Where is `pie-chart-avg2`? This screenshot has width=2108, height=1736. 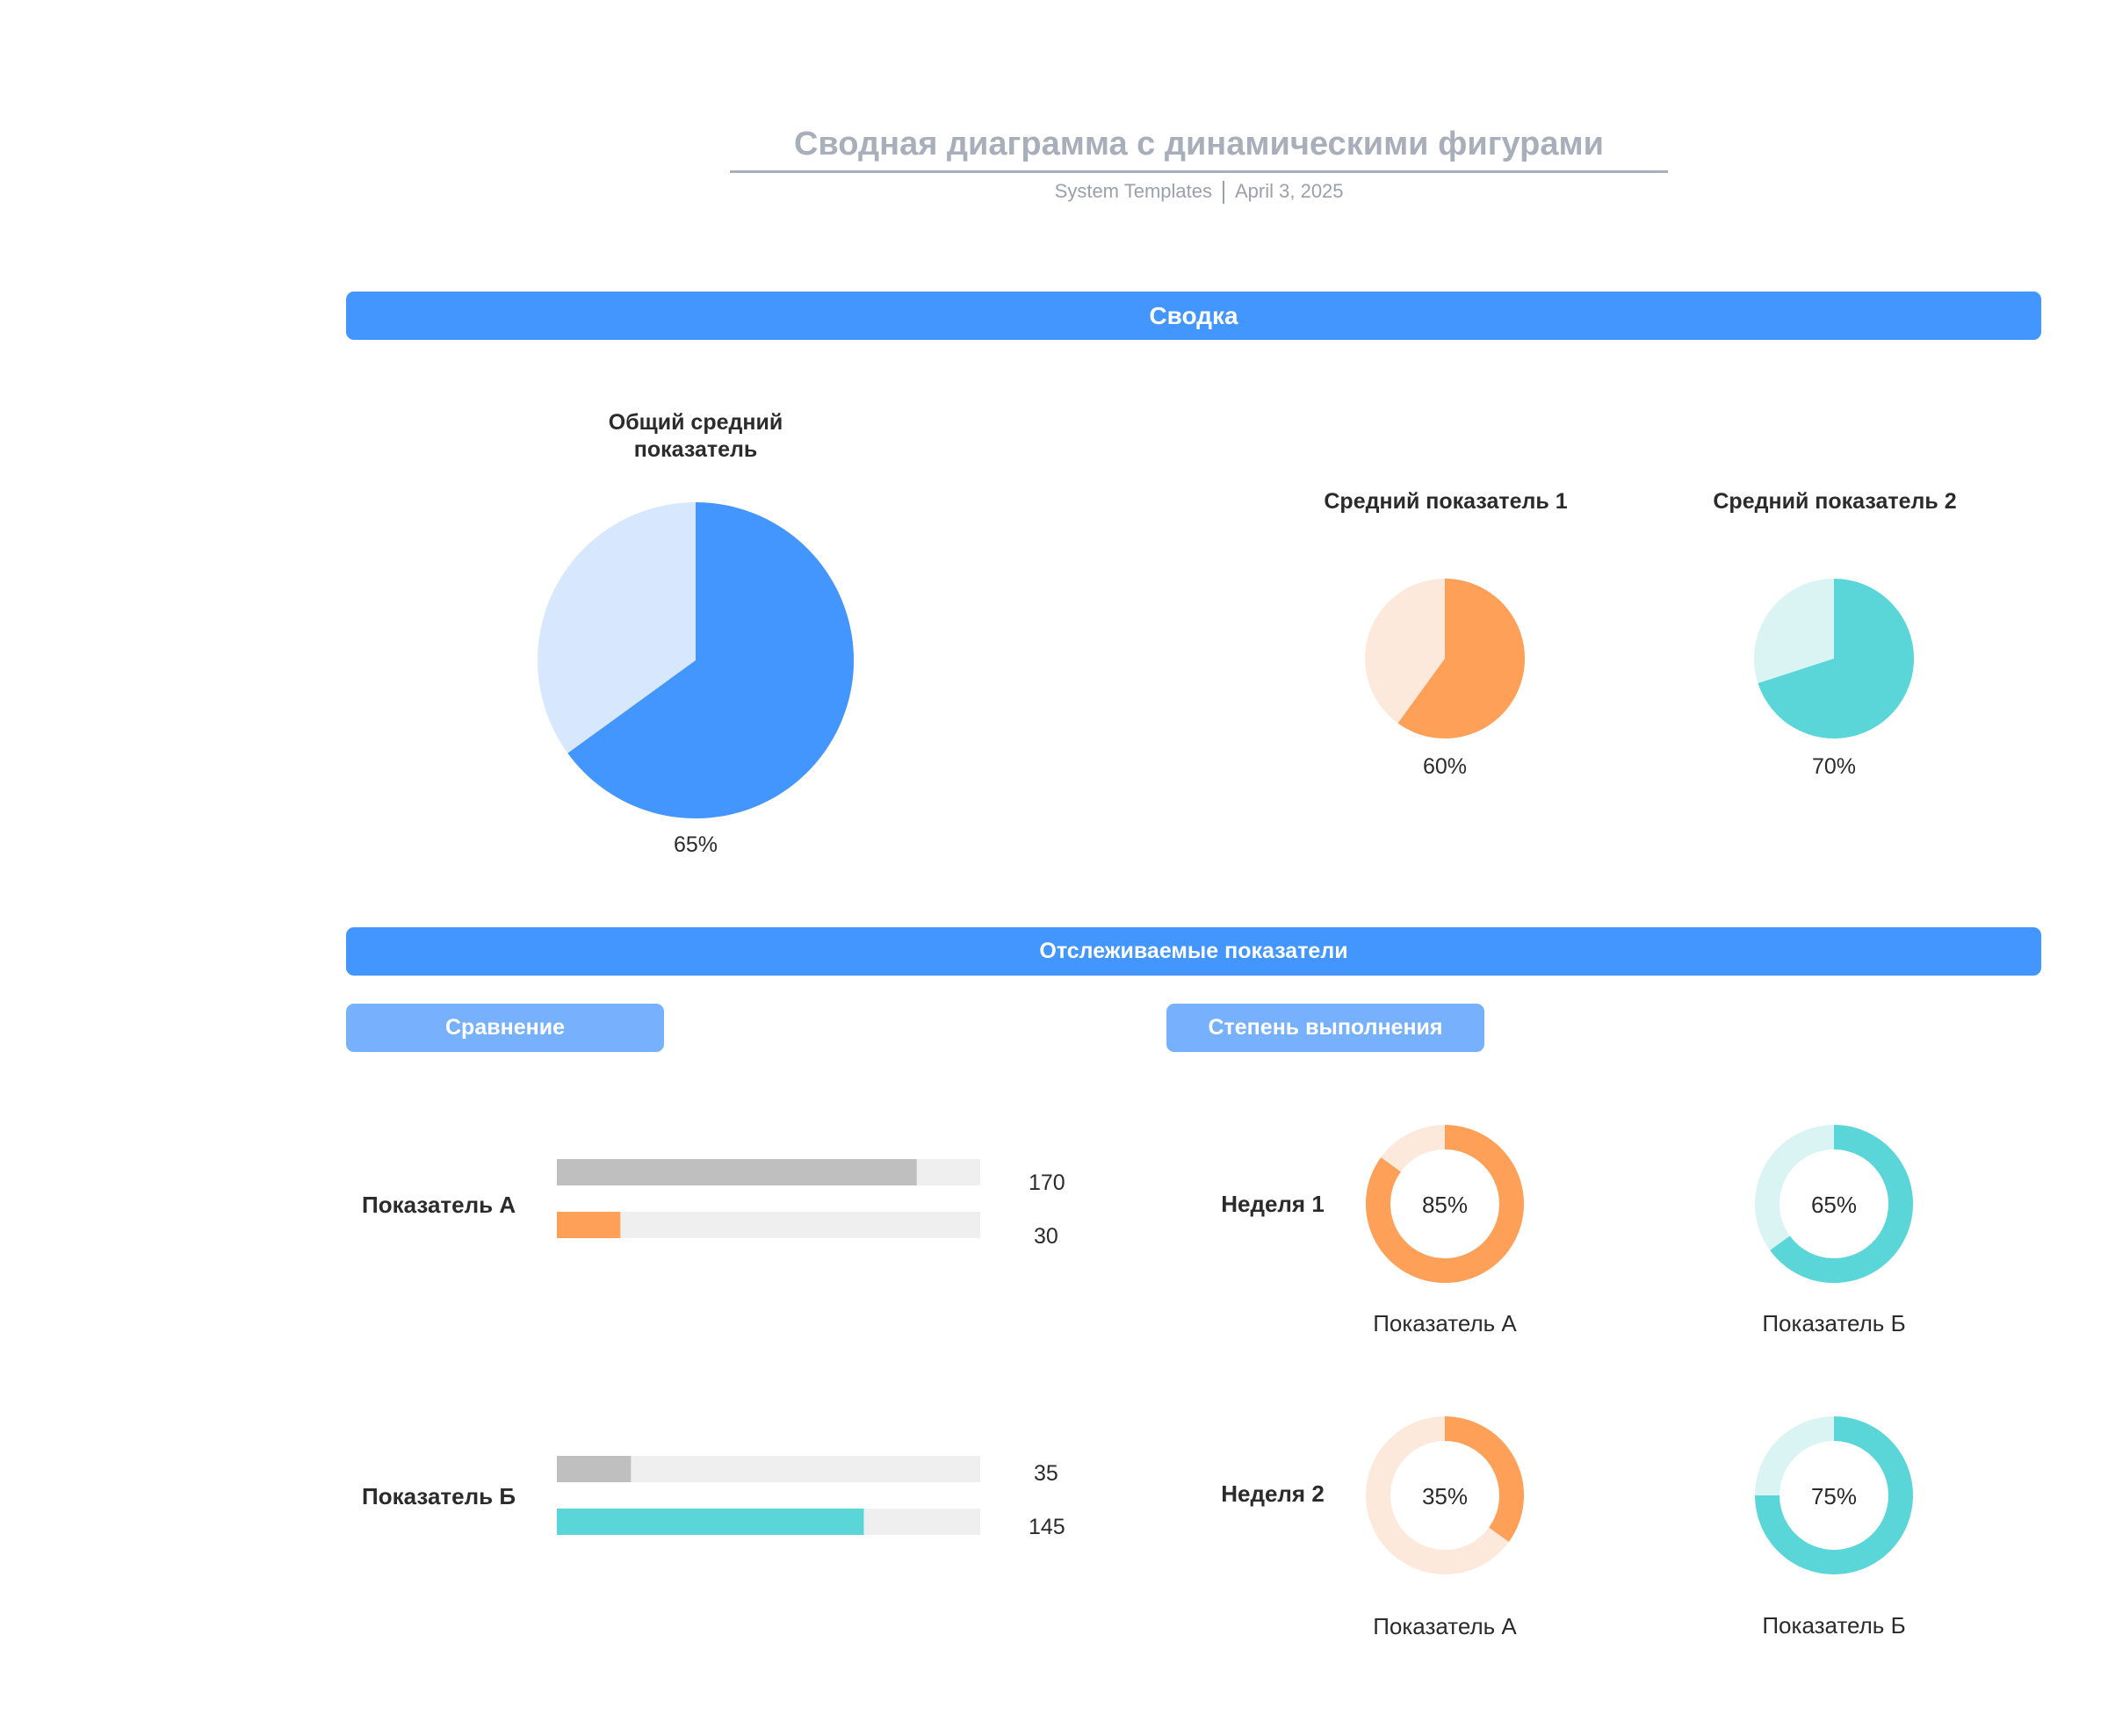 pie-chart-avg2 is located at coordinates (1834, 658).